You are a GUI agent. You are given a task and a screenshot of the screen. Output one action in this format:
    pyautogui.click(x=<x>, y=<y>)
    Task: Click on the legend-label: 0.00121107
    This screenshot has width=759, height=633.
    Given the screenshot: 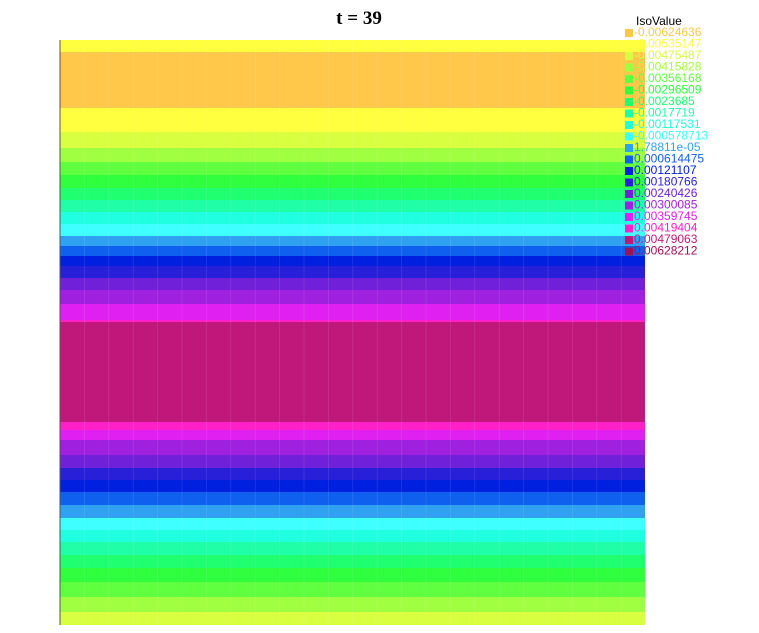 What is the action you would take?
    pyautogui.click(x=665, y=170)
    